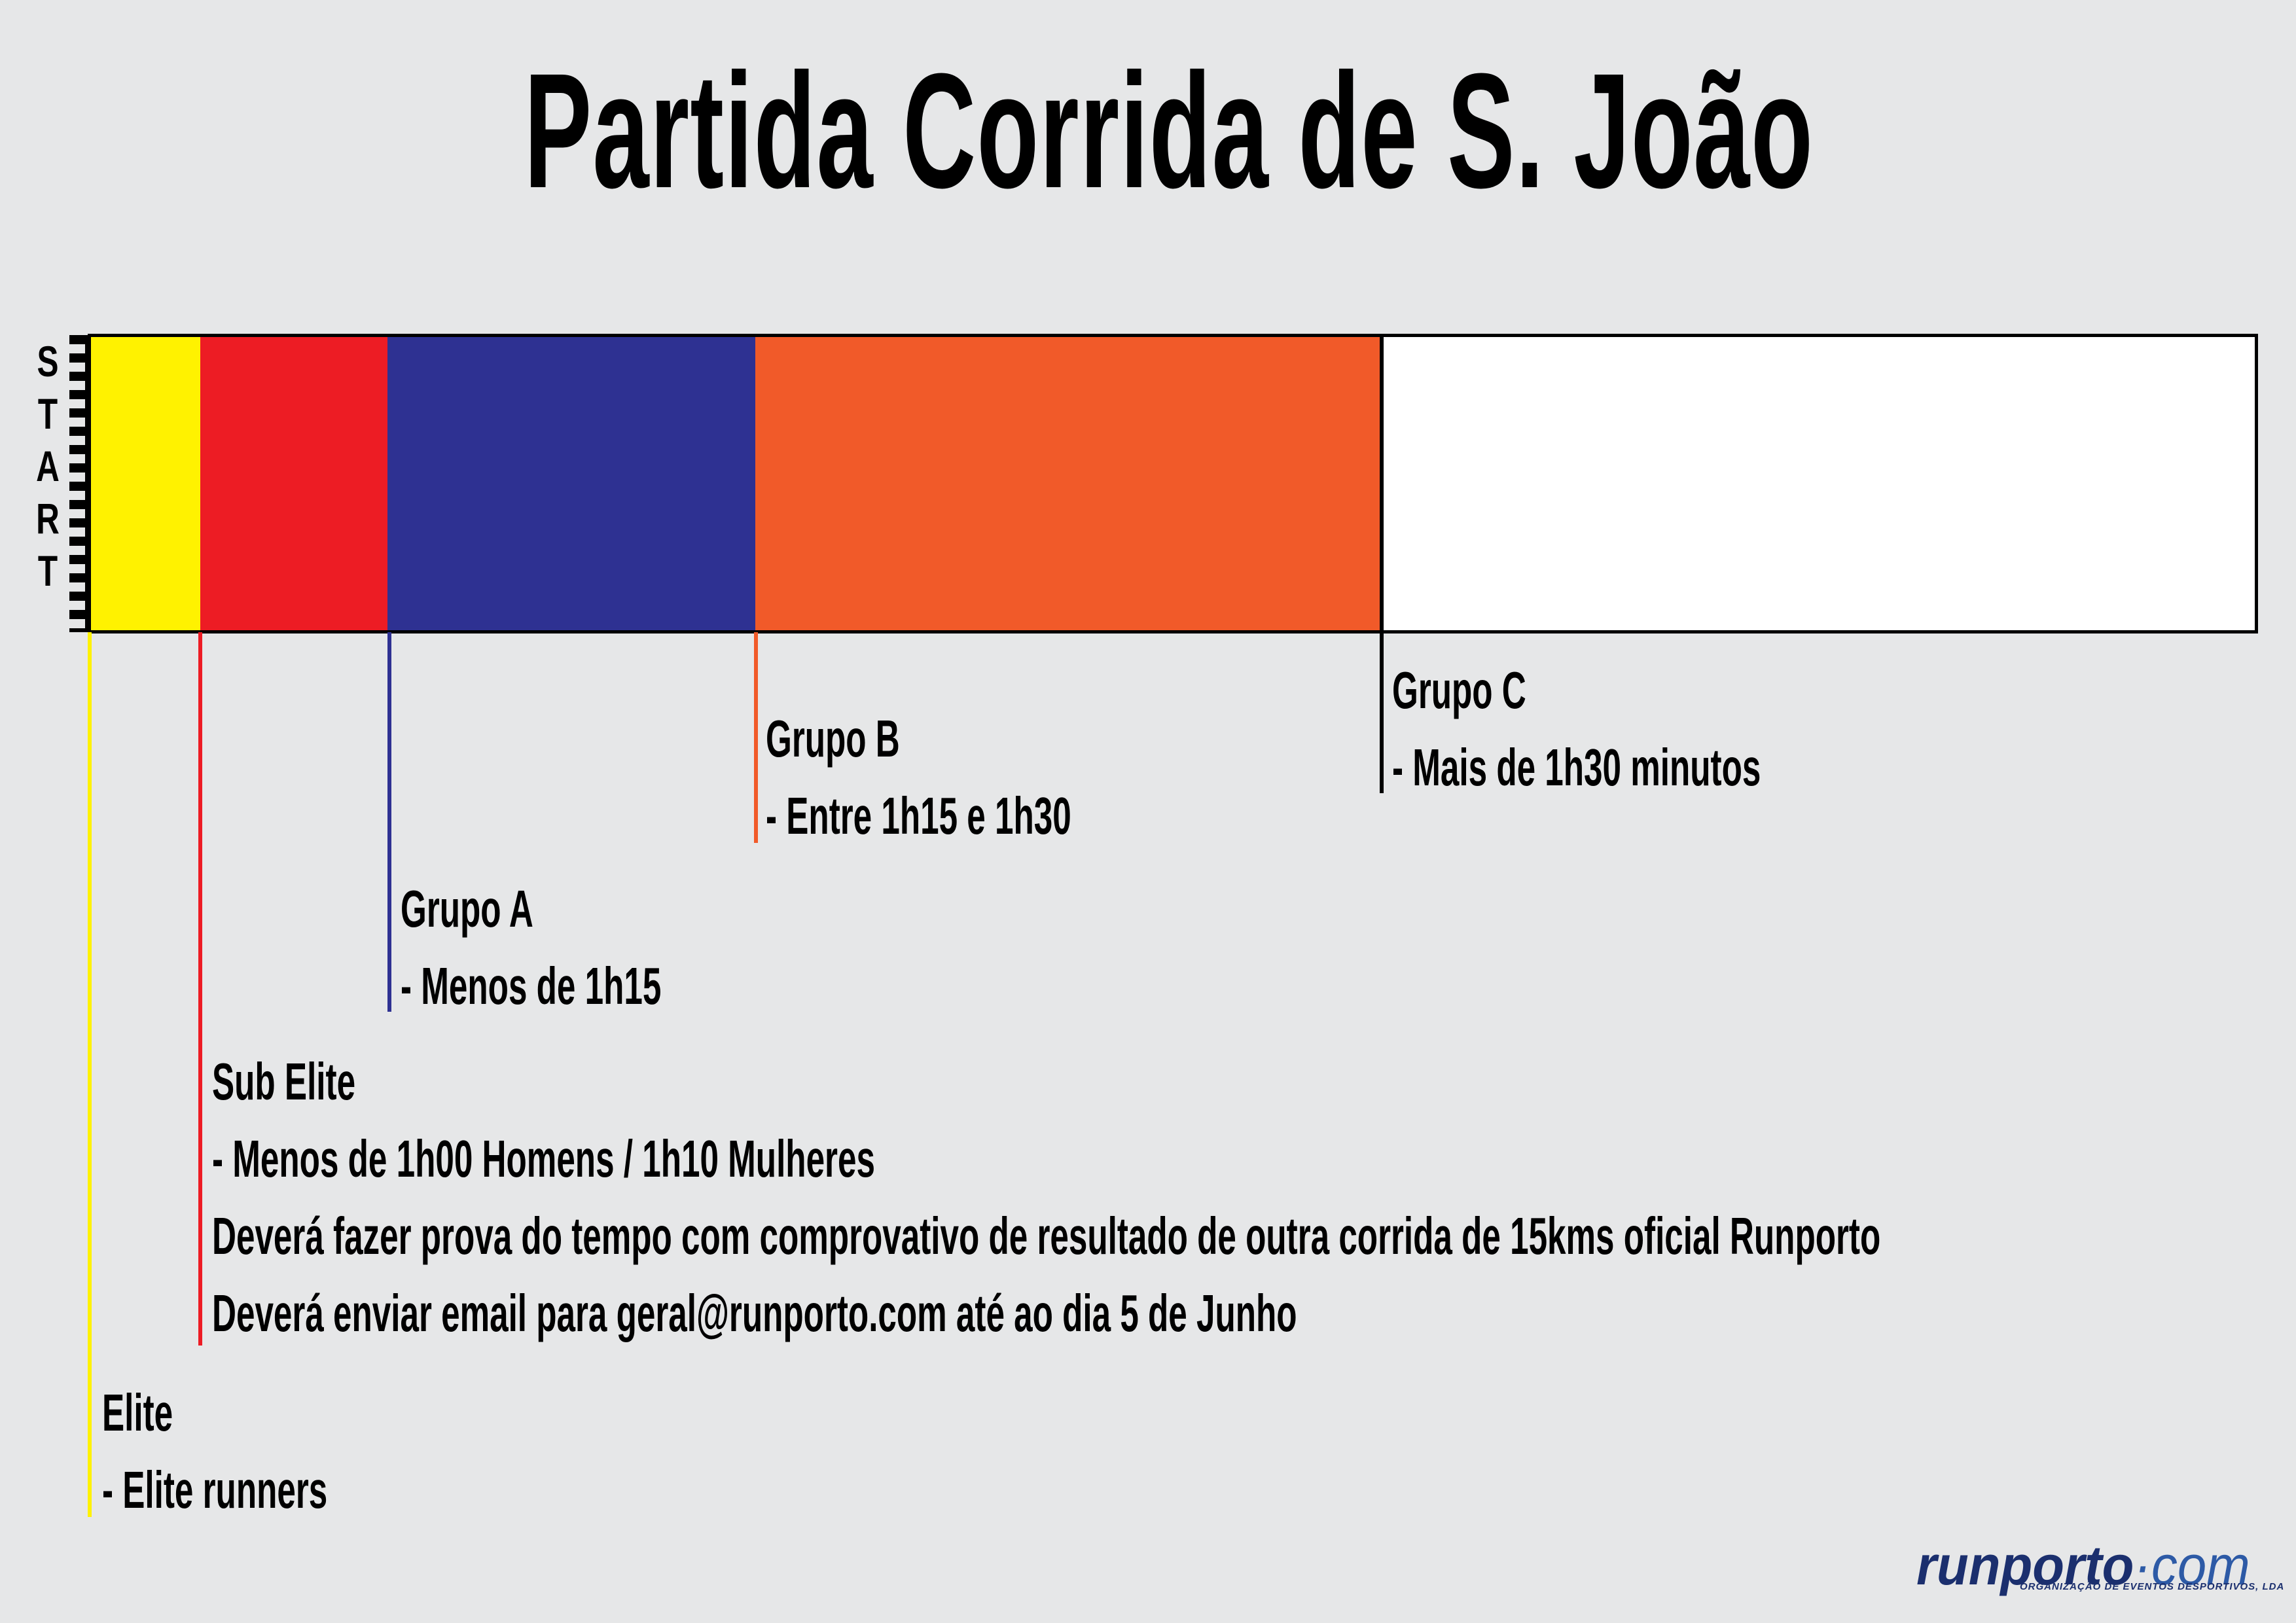 The height and width of the screenshot is (1623, 2296). What do you see at coordinates (919, 816) in the screenshot?
I see `group-description: - Entre 1h15 e 1h30` at bounding box center [919, 816].